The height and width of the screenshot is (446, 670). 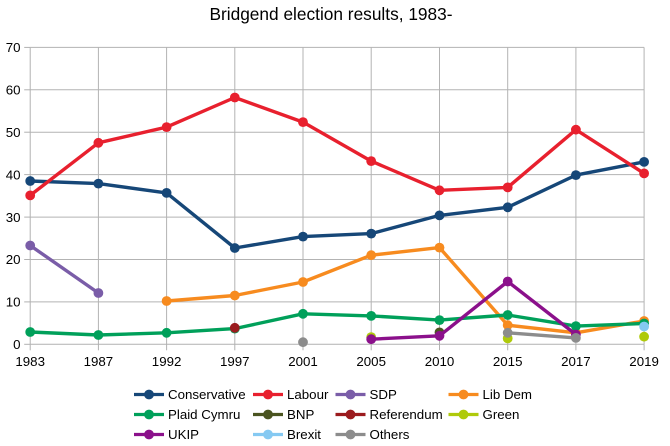 I want to click on svg-text: 30, so click(x=13, y=217).